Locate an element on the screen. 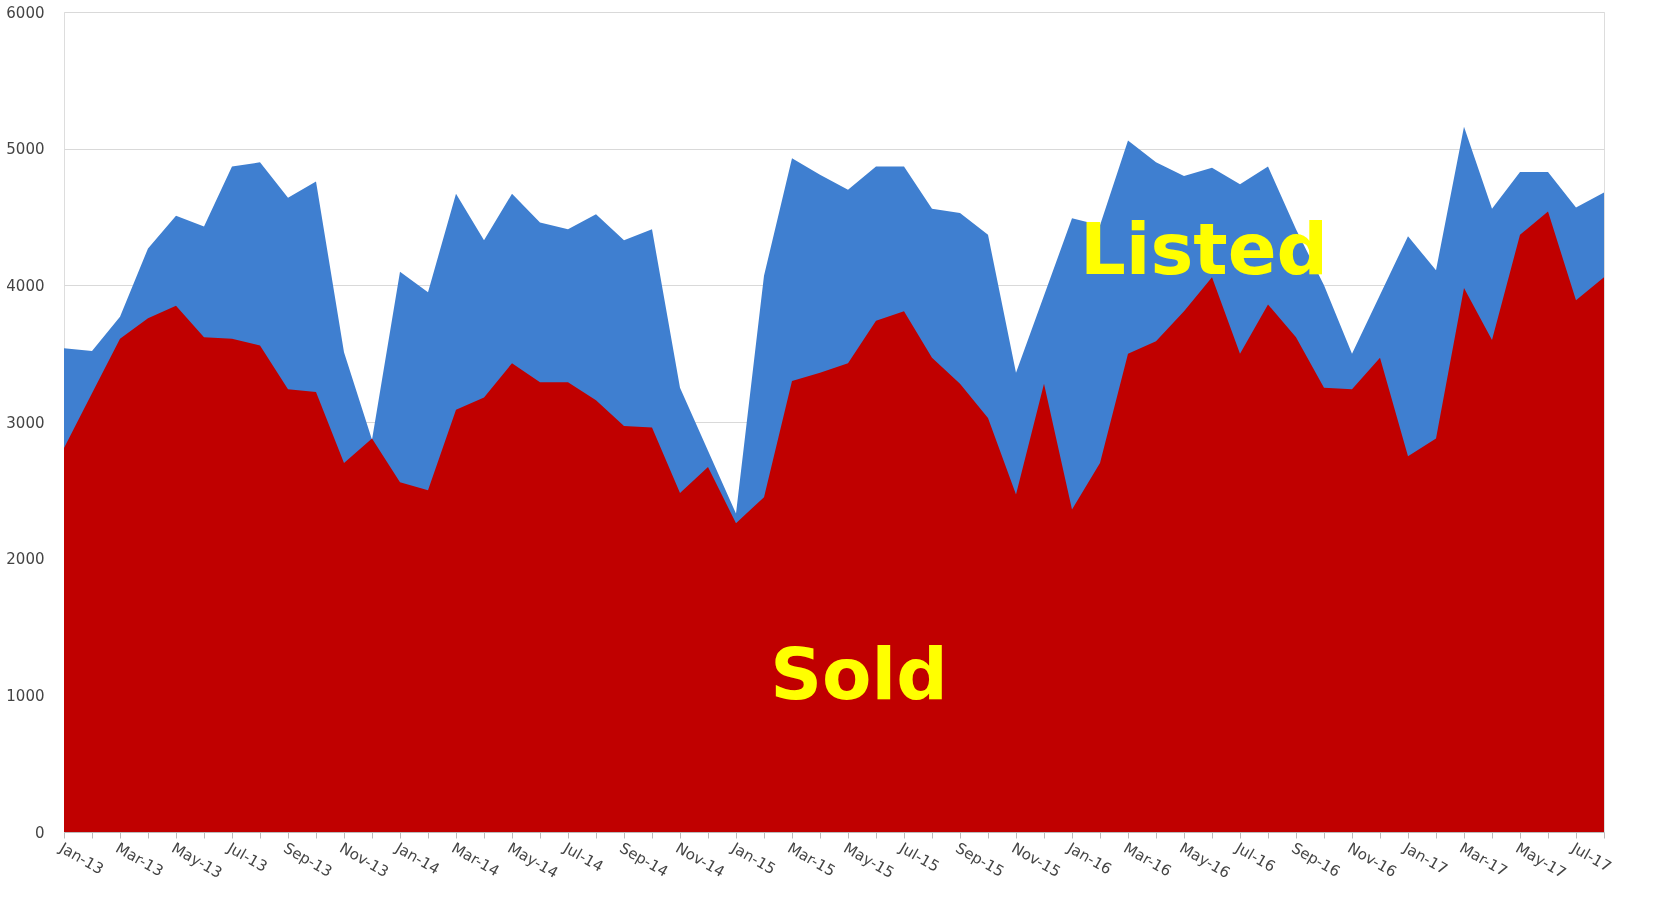 This screenshot has height=907, width=1661. y-tick-label: 5000 is located at coordinates (25, 149).